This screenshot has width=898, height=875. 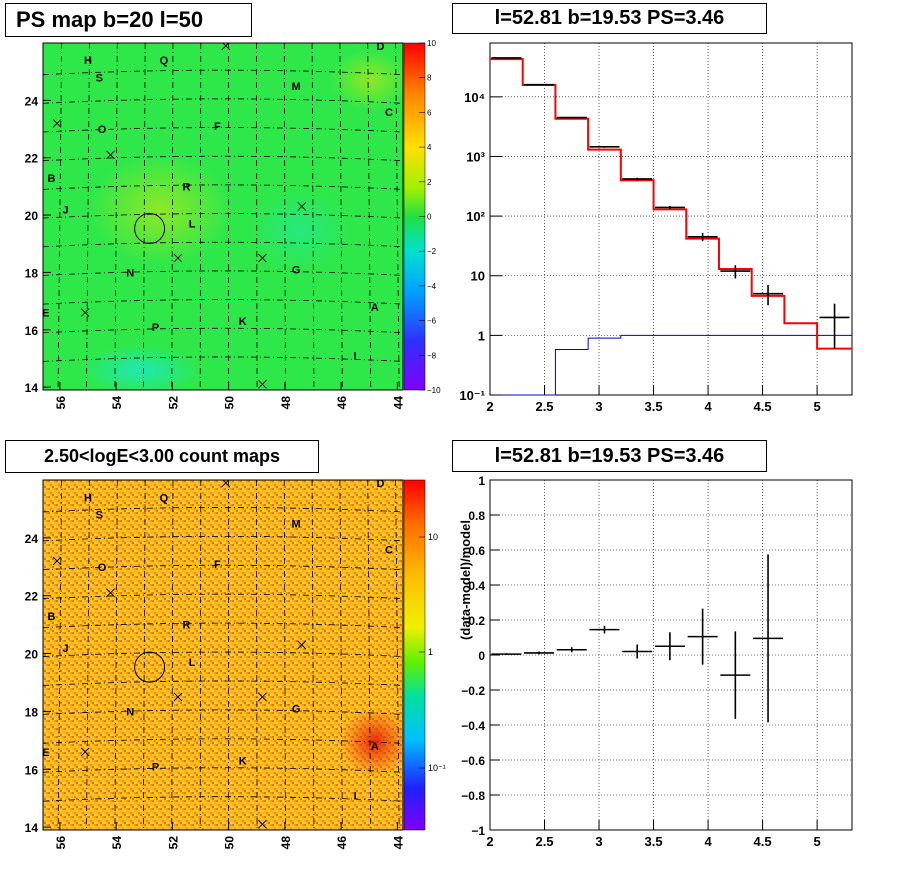 I want to click on residual-title: l=52.81 b=19.53 PS=3.46, so click(x=609, y=456).